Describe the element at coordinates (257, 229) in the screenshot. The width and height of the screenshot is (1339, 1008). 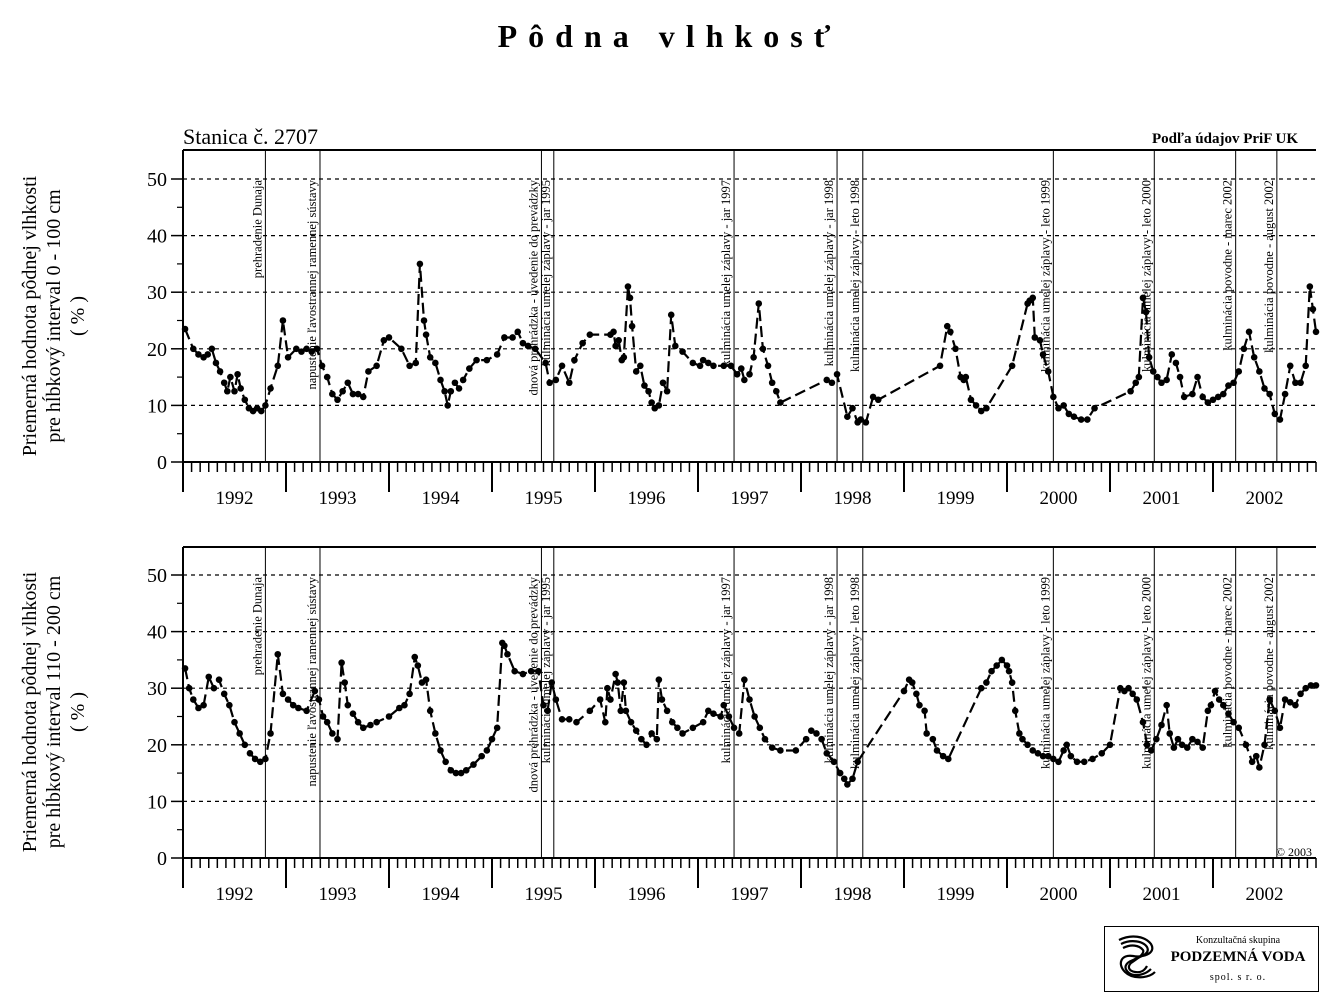
I see `event-label: prehradenie Dunaja` at that location.